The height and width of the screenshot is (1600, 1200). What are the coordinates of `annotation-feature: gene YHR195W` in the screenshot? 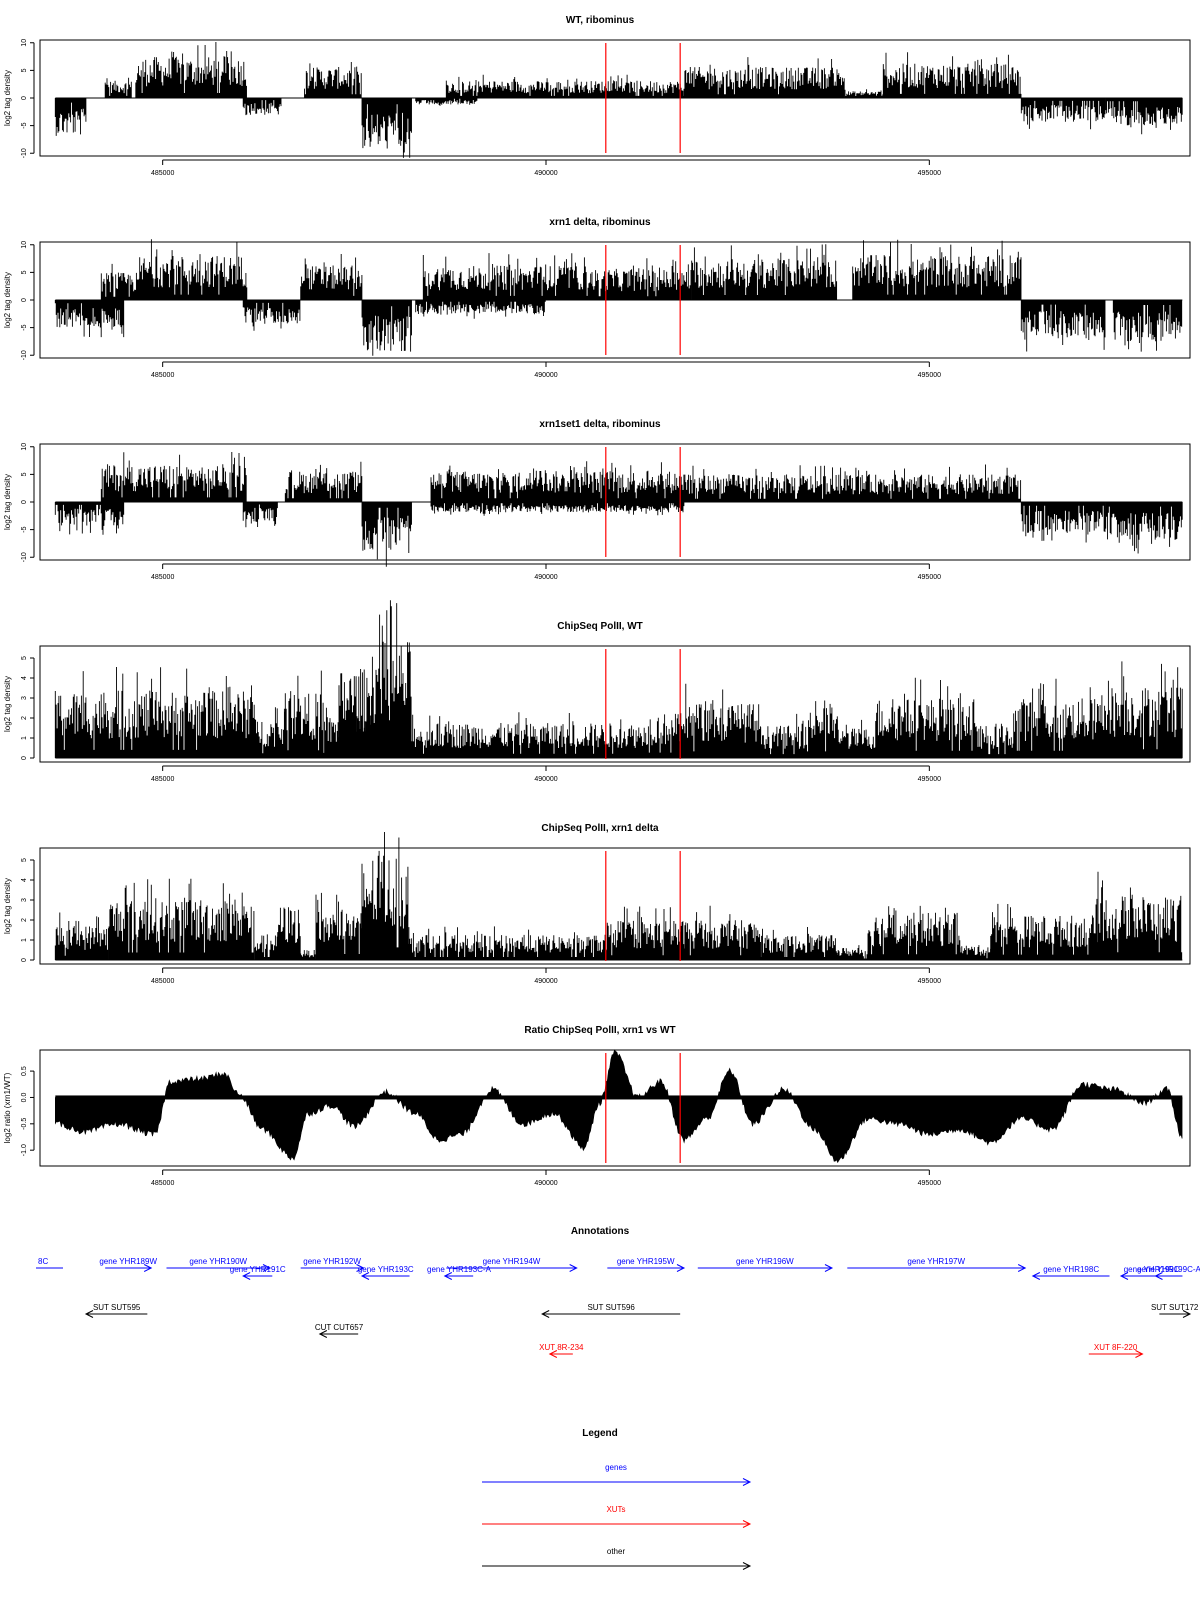 It's located at (646, 1264).